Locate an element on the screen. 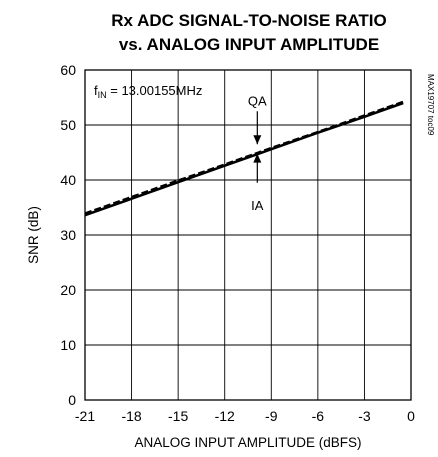 Image resolution: width=438 pixels, height=457 pixels. y-tick-label: 60 is located at coordinates (68, 70).